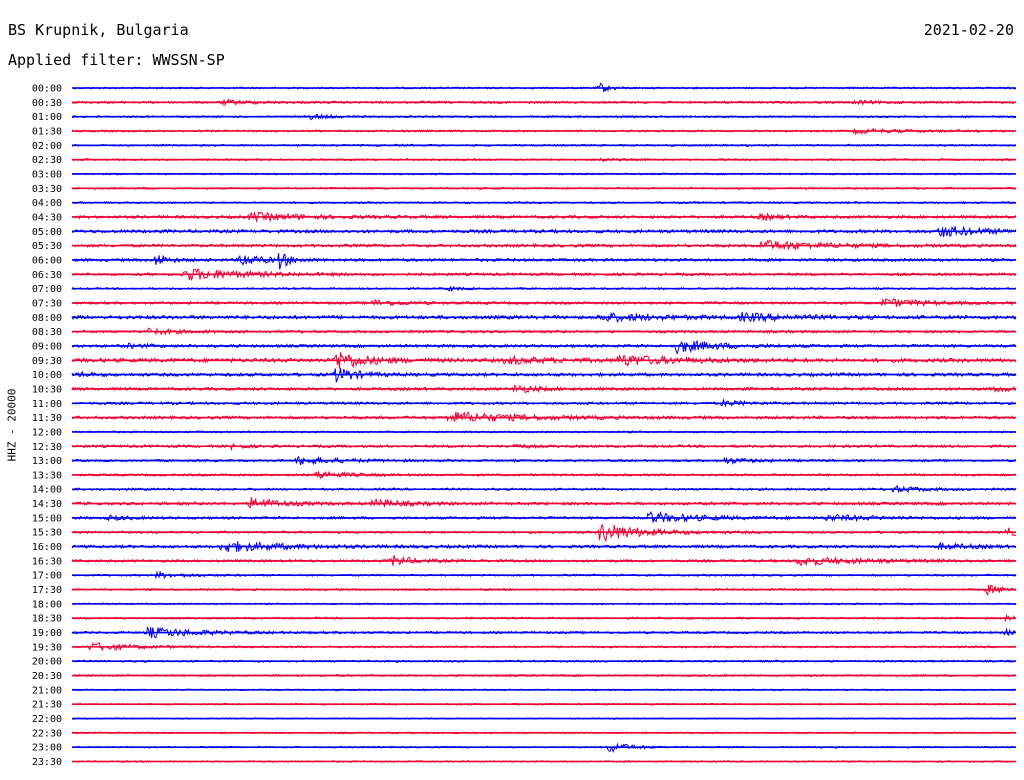 The width and height of the screenshot is (1024, 780). I want to click on time-label: 20:30, so click(47, 676).